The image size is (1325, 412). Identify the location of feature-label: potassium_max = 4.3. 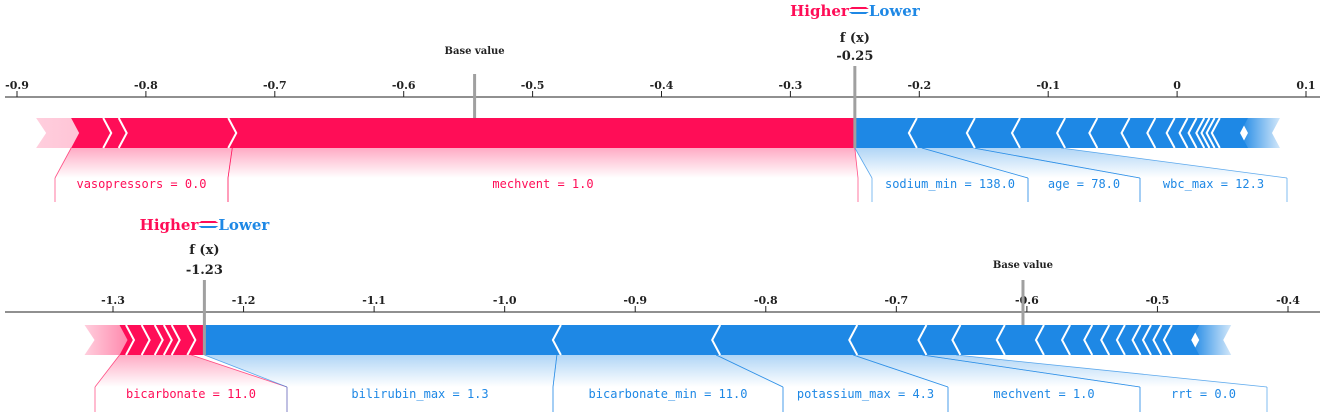
(865, 394).